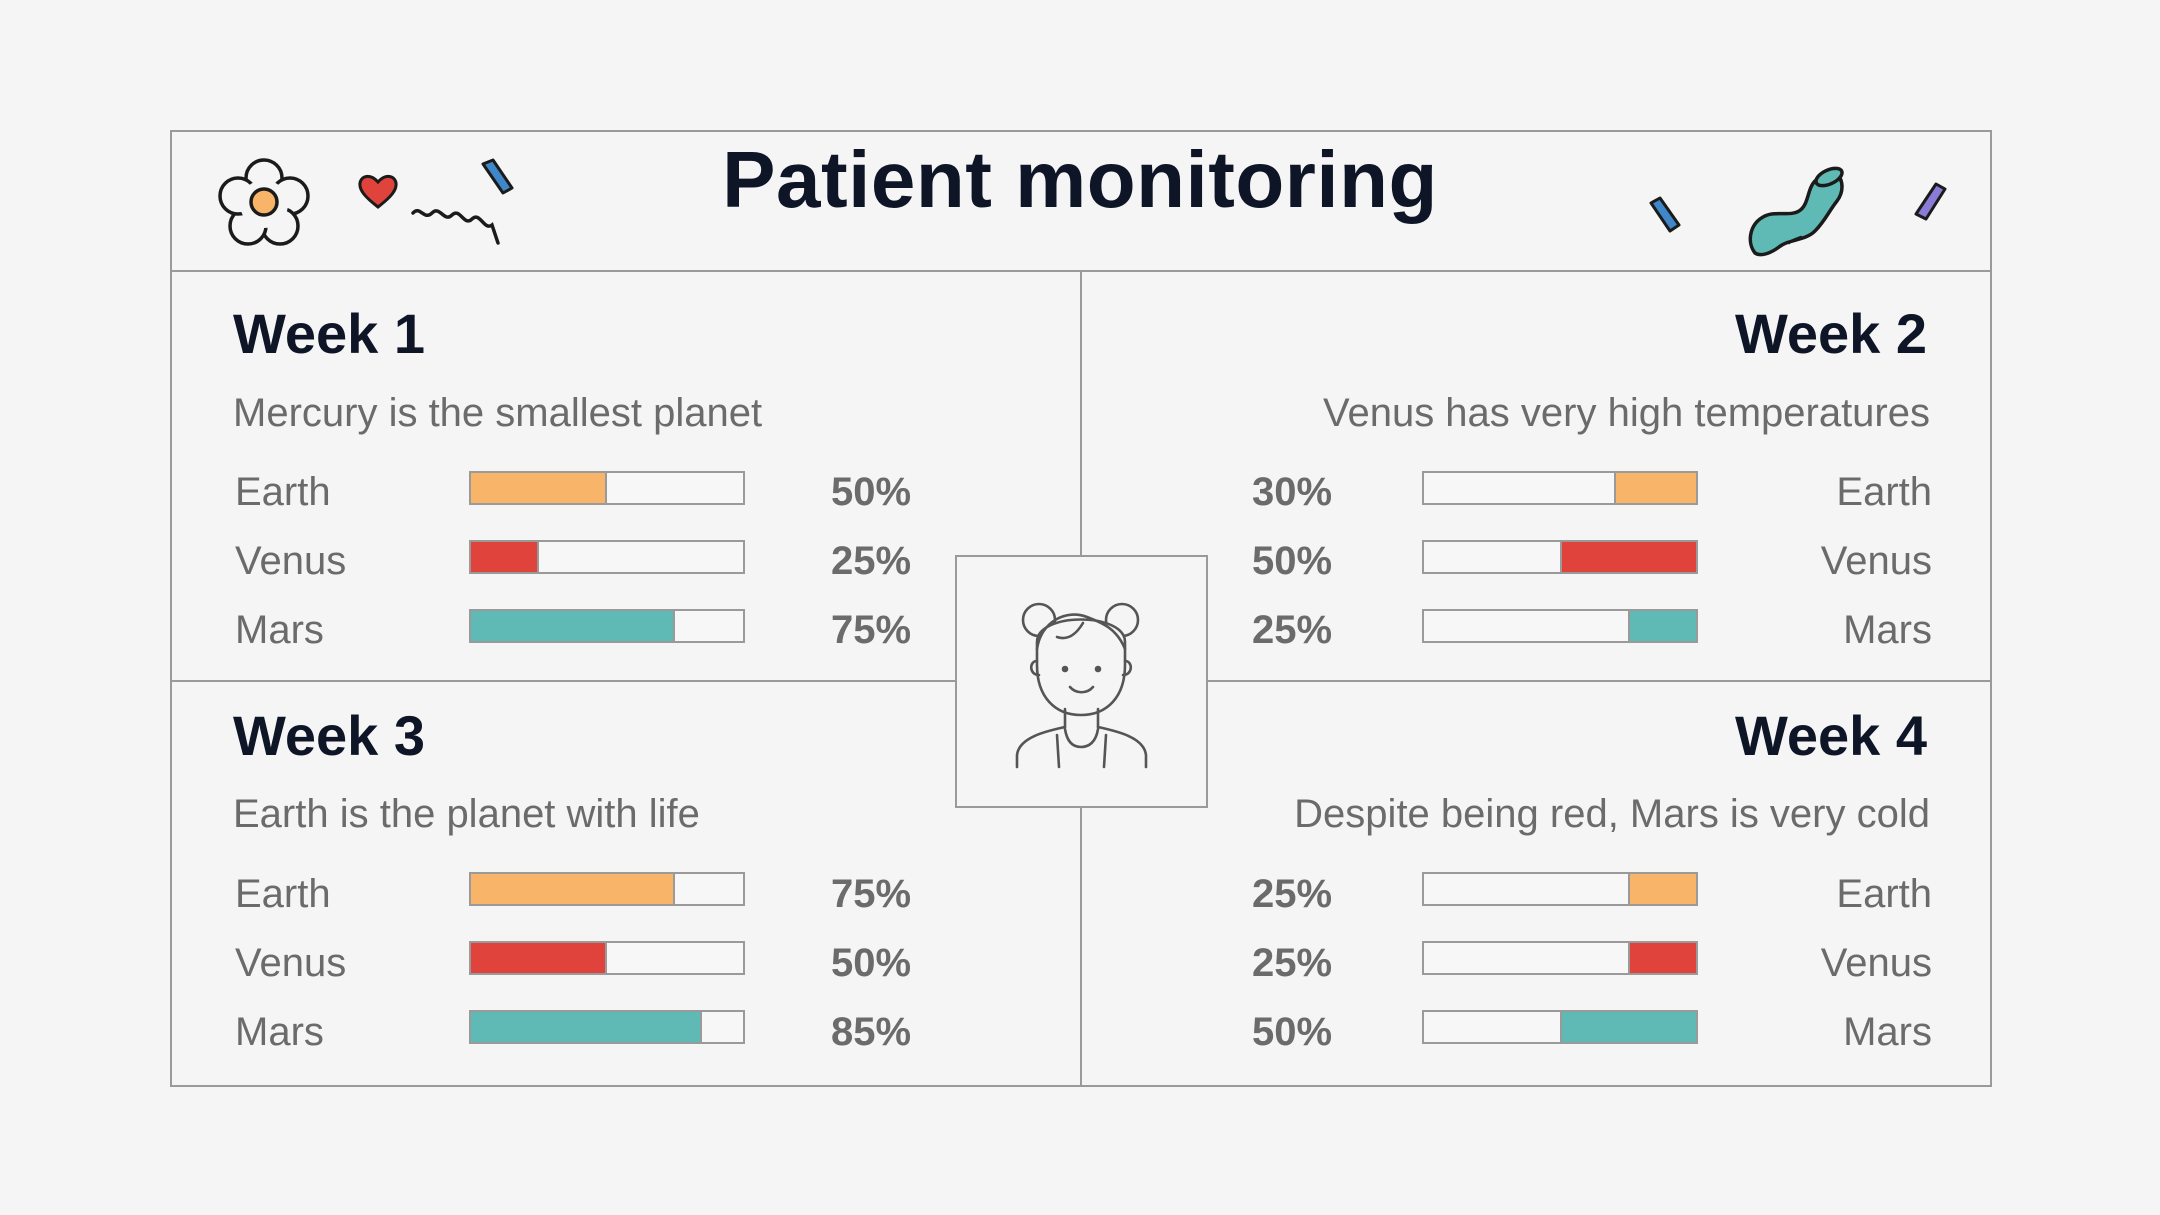 This screenshot has height=1215, width=2160. Describe the element at coordinates (1796, 211) in the screenshot. I see `tube-icon` at that location.